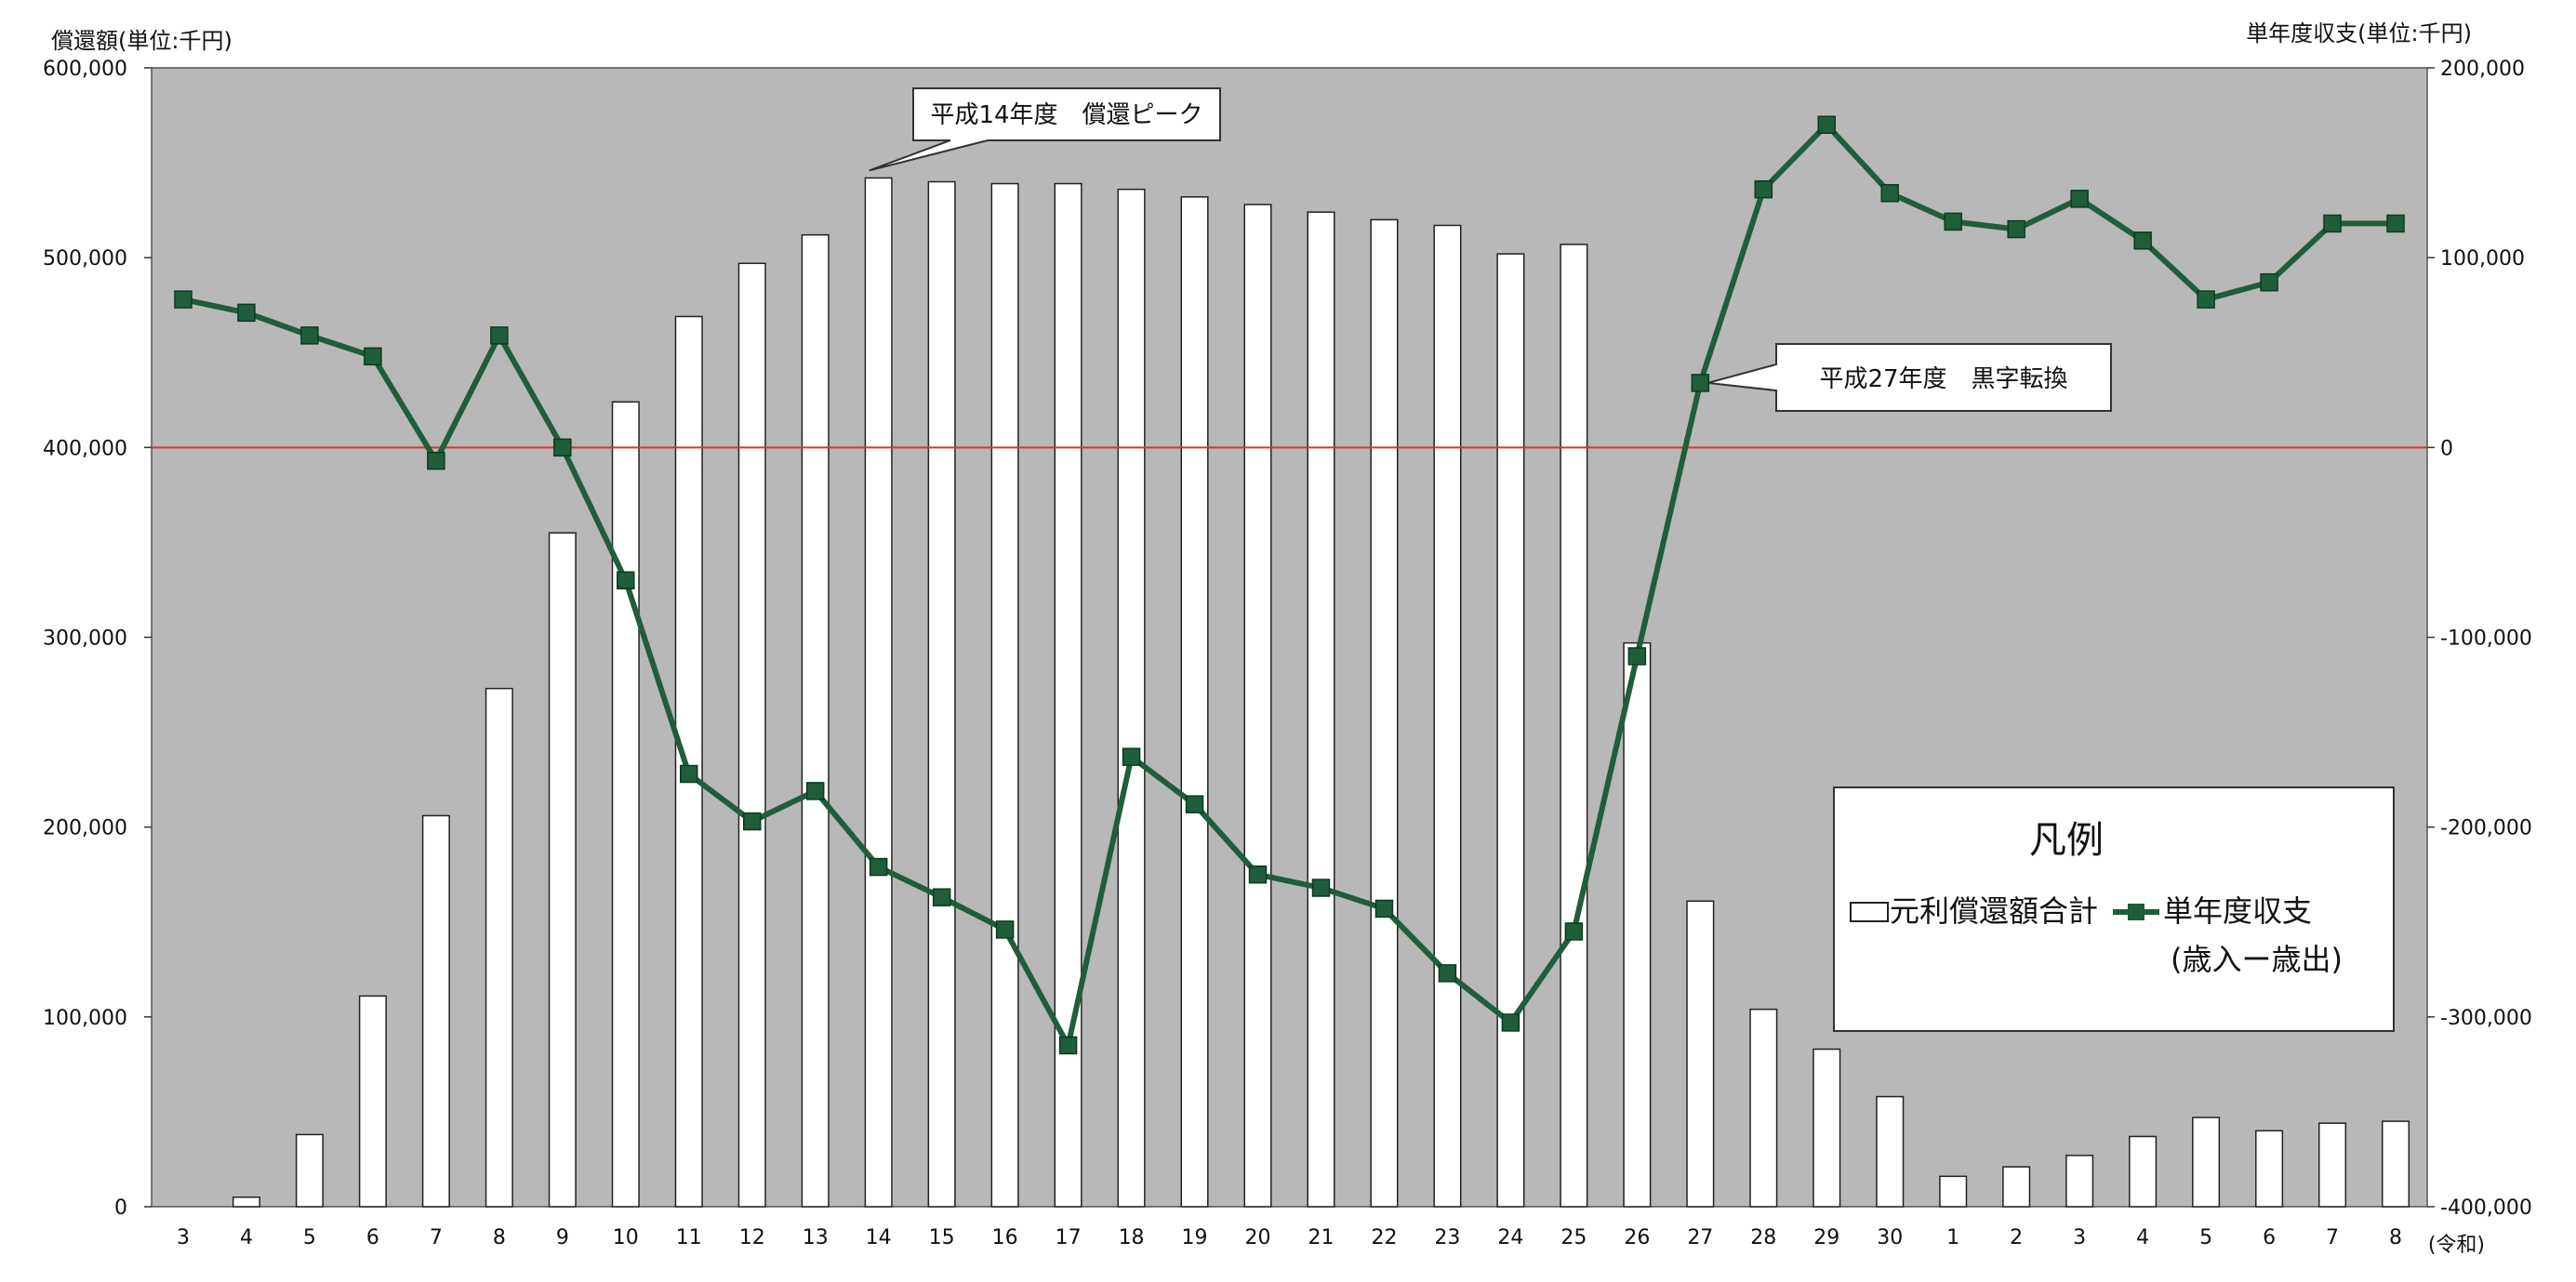 Image resolution: width=2576 pixels, height=1282 pixels. I want to click on x-axis-era-label: (令和), so click(2456, 1246).